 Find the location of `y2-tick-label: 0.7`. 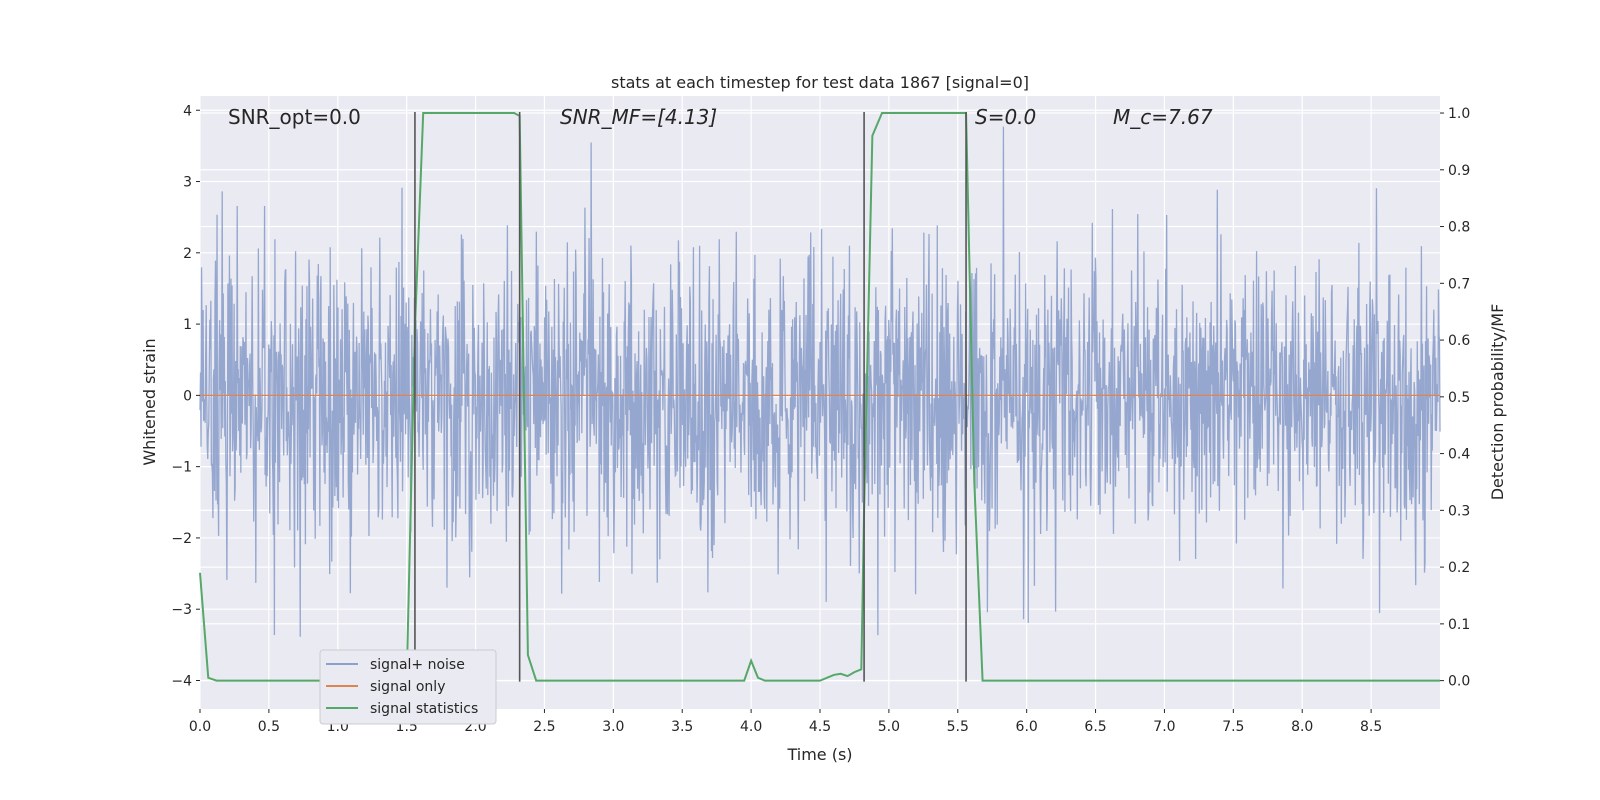

y2-tick-label: 0.7 is located at coordinates (1459, 284).